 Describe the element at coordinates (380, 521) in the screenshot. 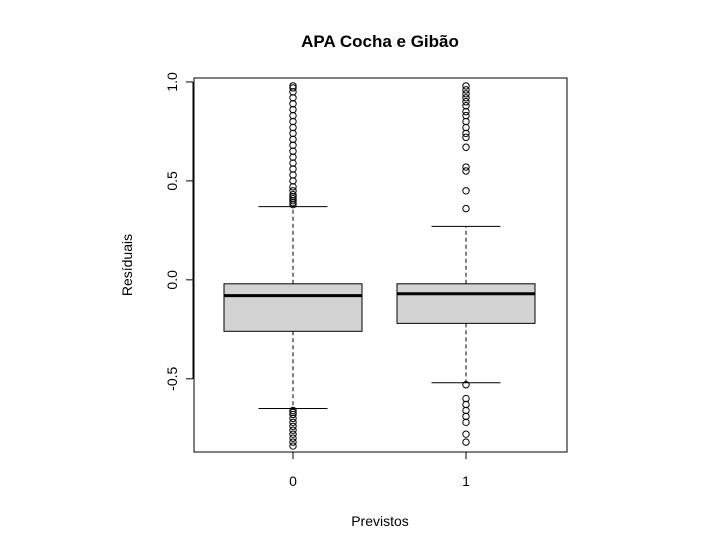

I see `x-axis-label: Previstos` at that location.